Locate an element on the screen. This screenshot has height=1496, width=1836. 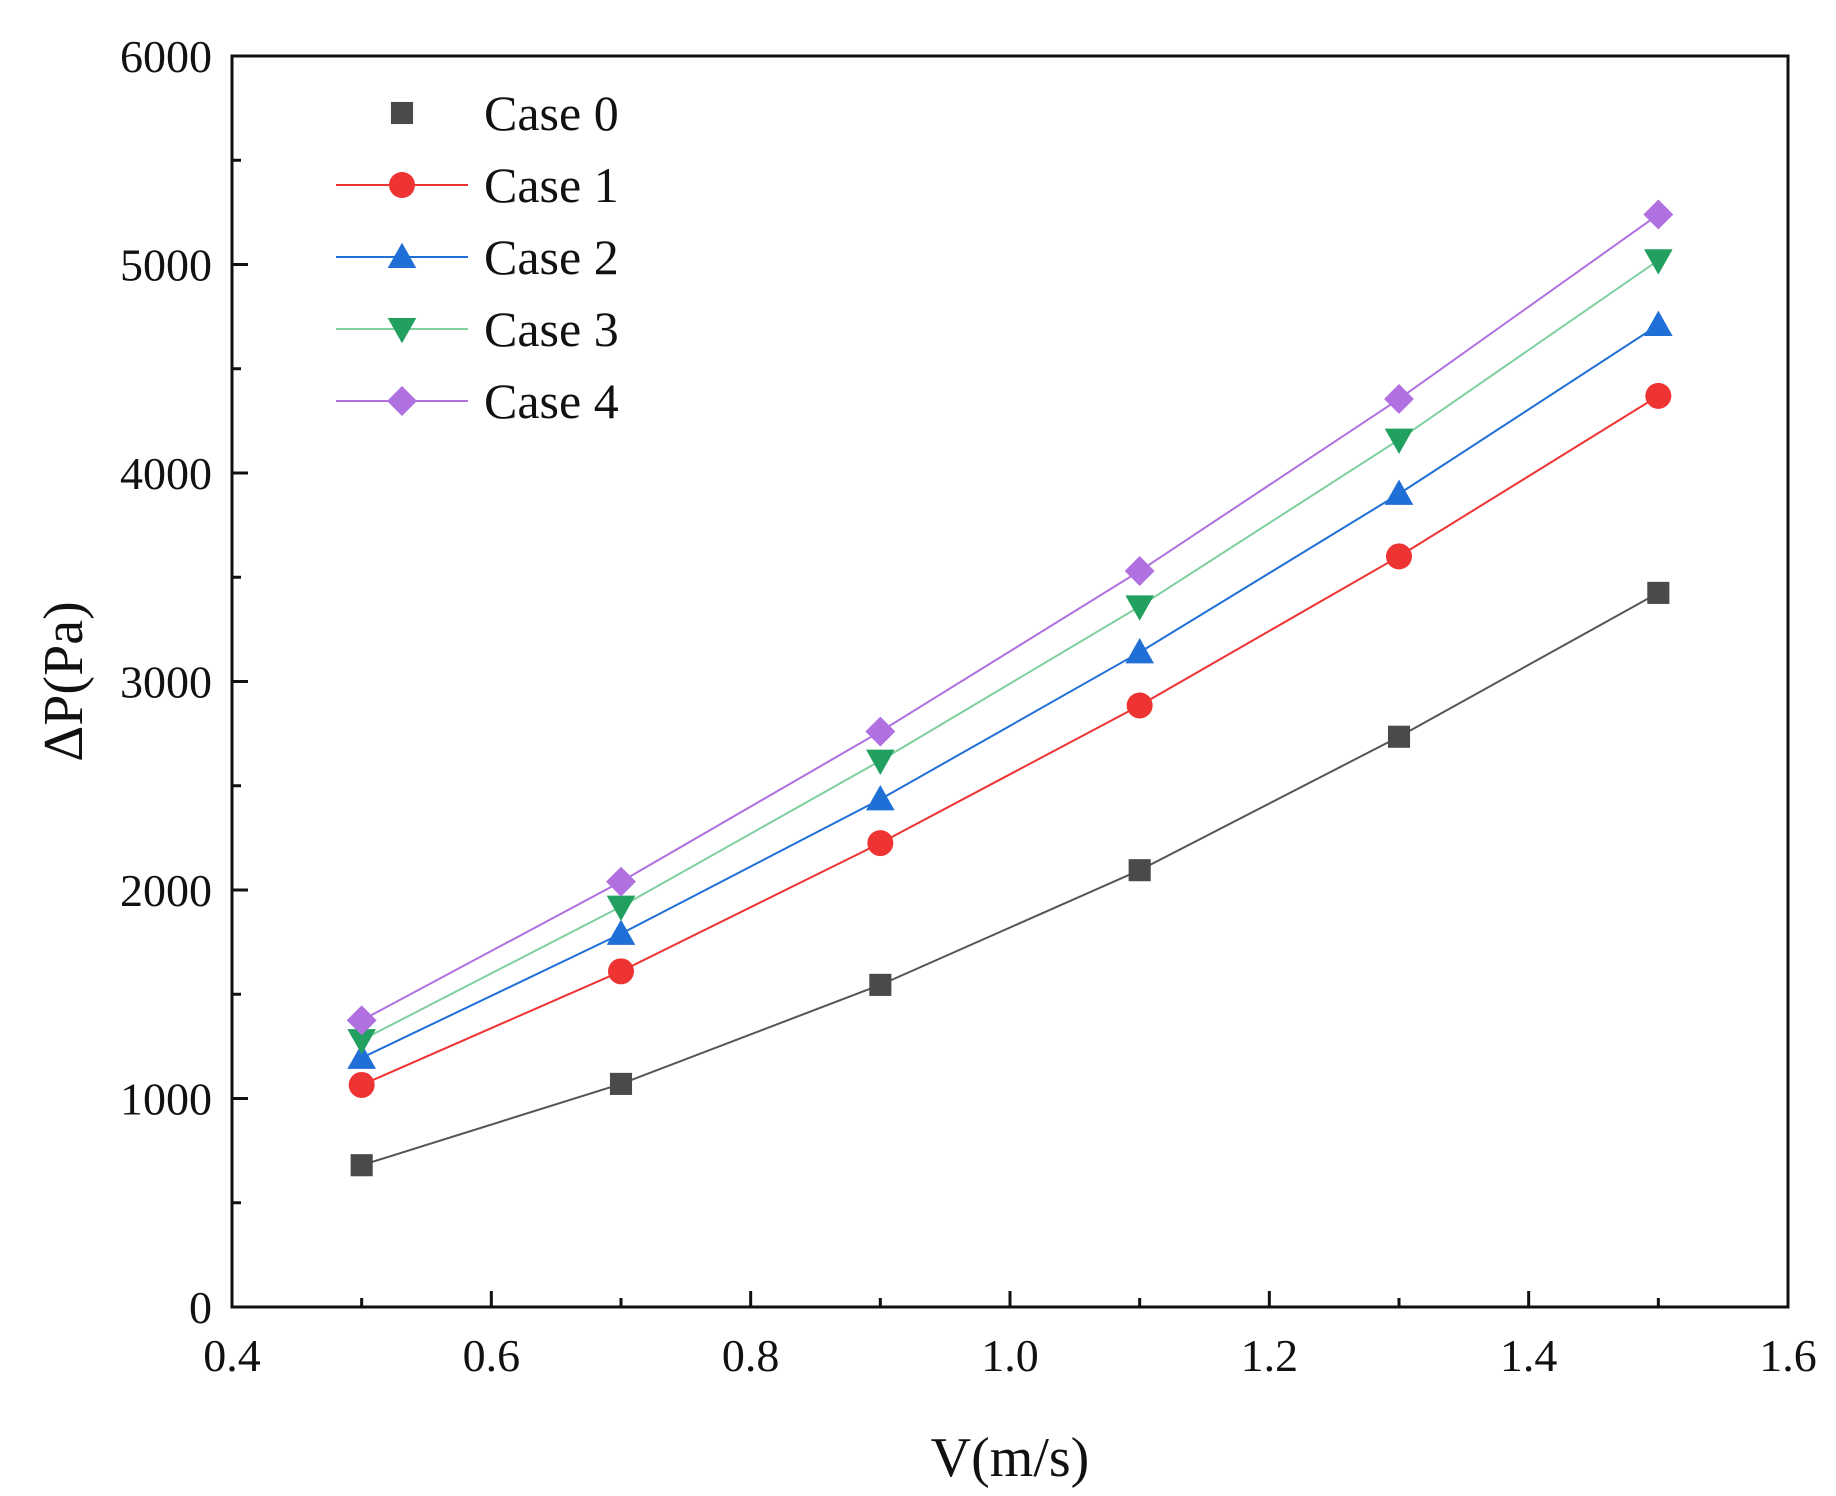
y-axis-title: ΔP(Pa) is located at coordinates (64, 681).